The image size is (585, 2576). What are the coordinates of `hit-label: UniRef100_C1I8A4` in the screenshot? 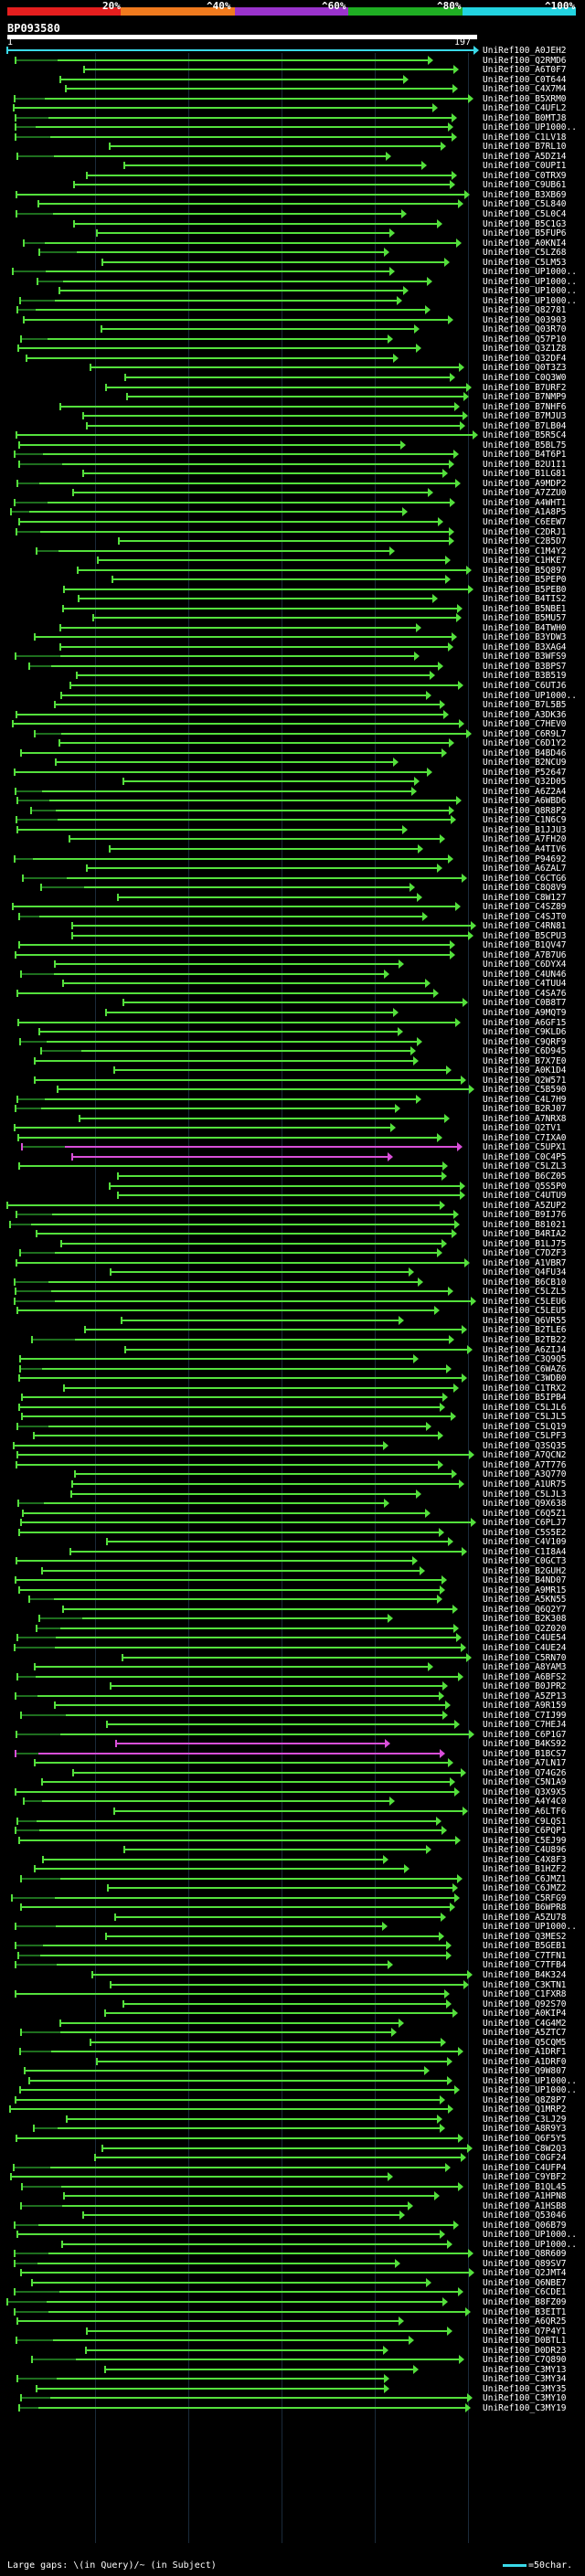 It's located at (525, 1551).